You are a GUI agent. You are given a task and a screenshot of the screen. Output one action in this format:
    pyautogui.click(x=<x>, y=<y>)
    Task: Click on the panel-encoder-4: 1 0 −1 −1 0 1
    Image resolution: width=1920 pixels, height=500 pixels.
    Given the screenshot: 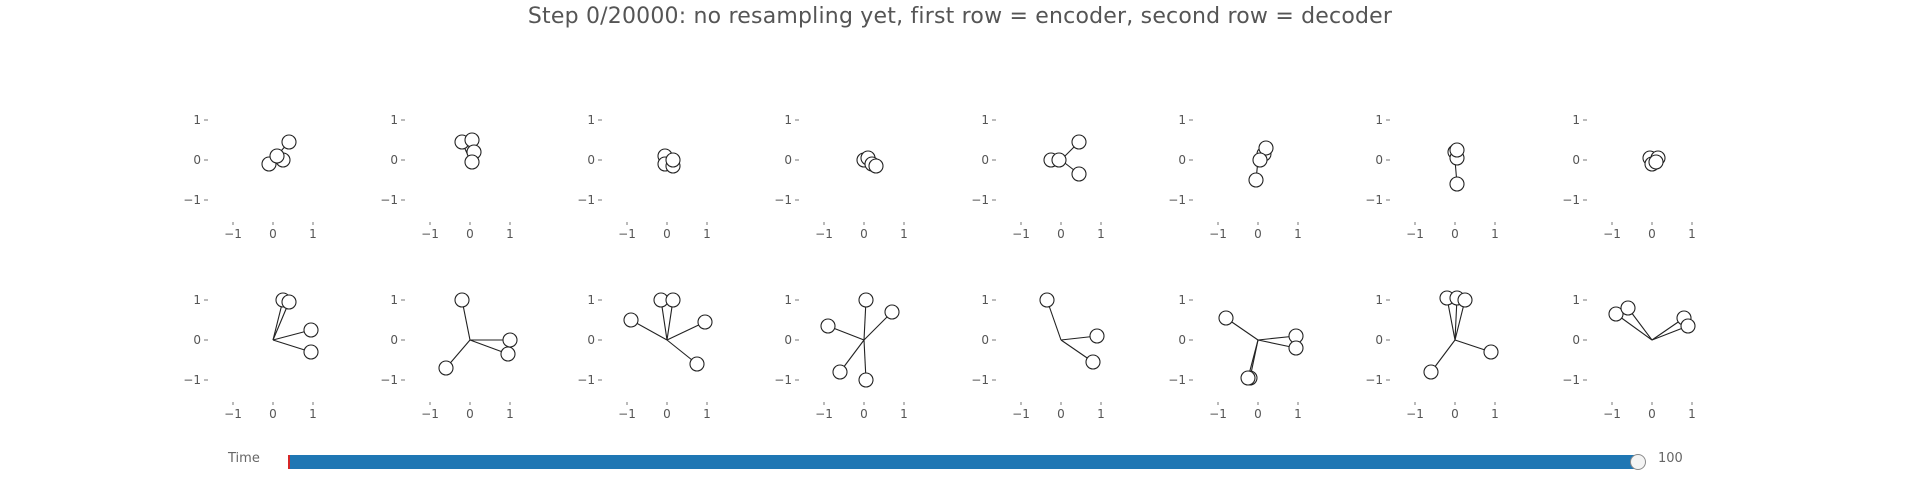 What is the action you would take?
    pyautogui.click(x=841, y=177)
    